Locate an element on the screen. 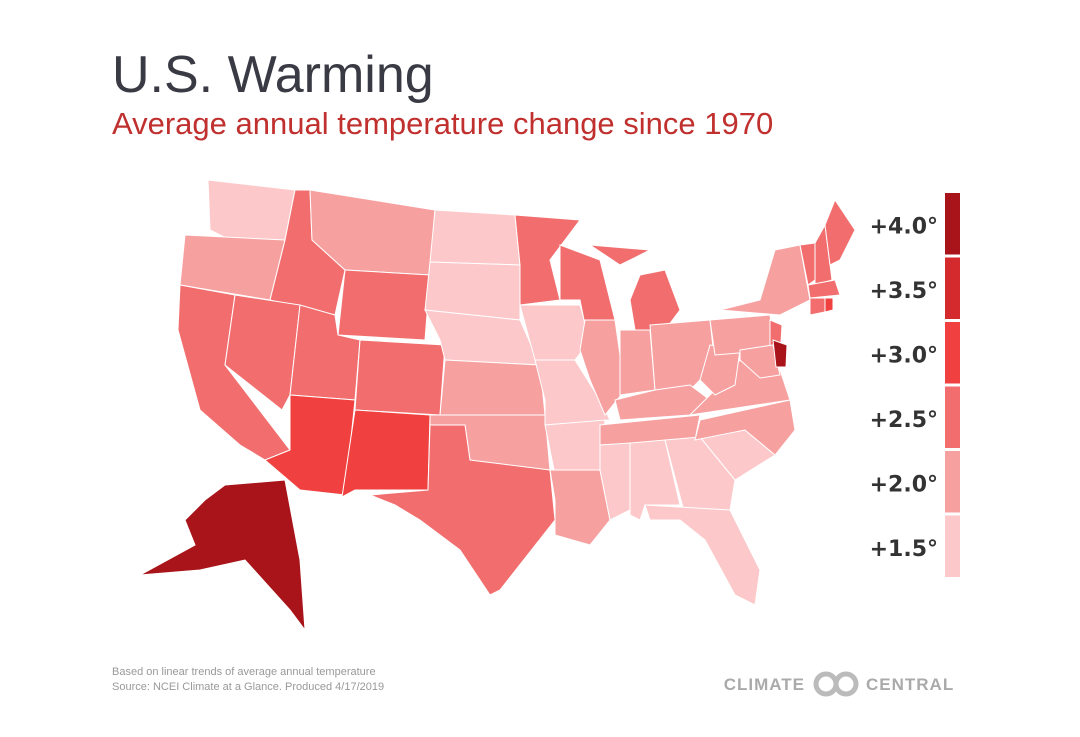 This screenshot has height=737, width=1080. title: U.S. Warming is located at coordinates (273, 75).